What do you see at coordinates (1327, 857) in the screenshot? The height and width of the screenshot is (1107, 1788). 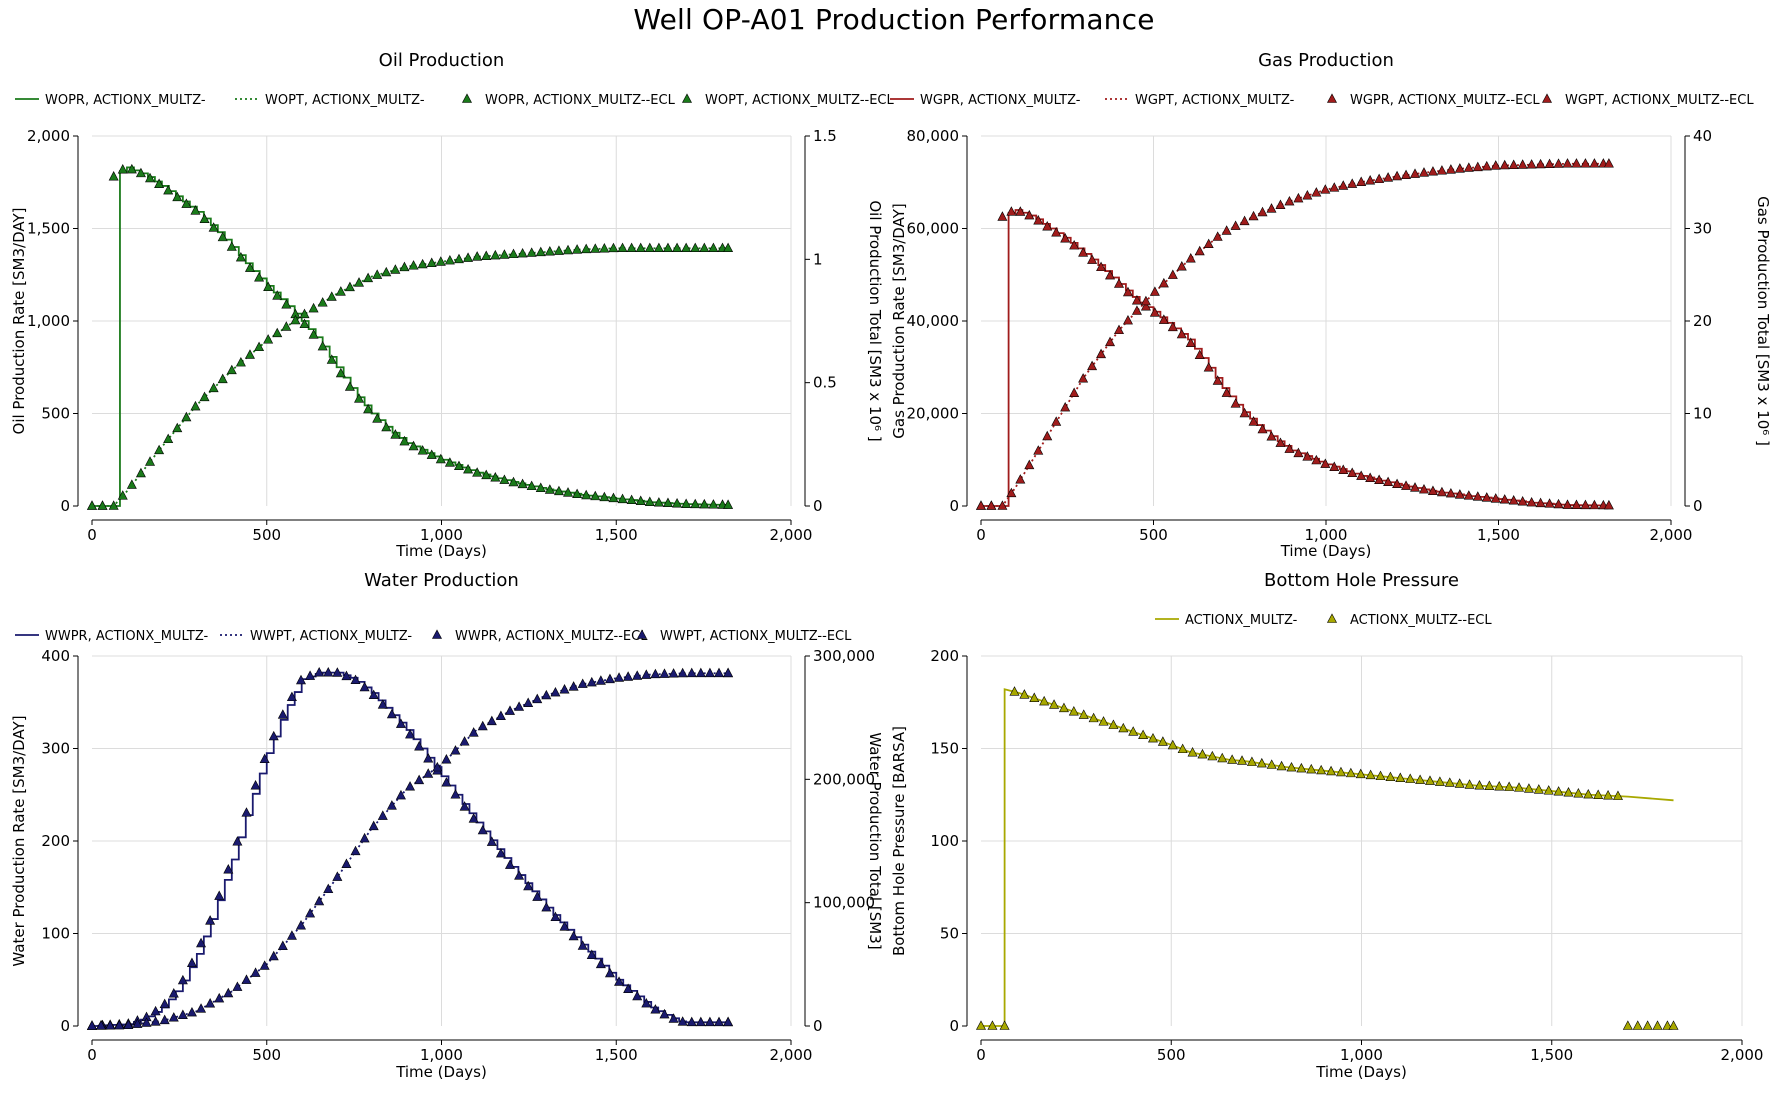 I see `bhp-rate-line` at bounding box center [1327, 857].